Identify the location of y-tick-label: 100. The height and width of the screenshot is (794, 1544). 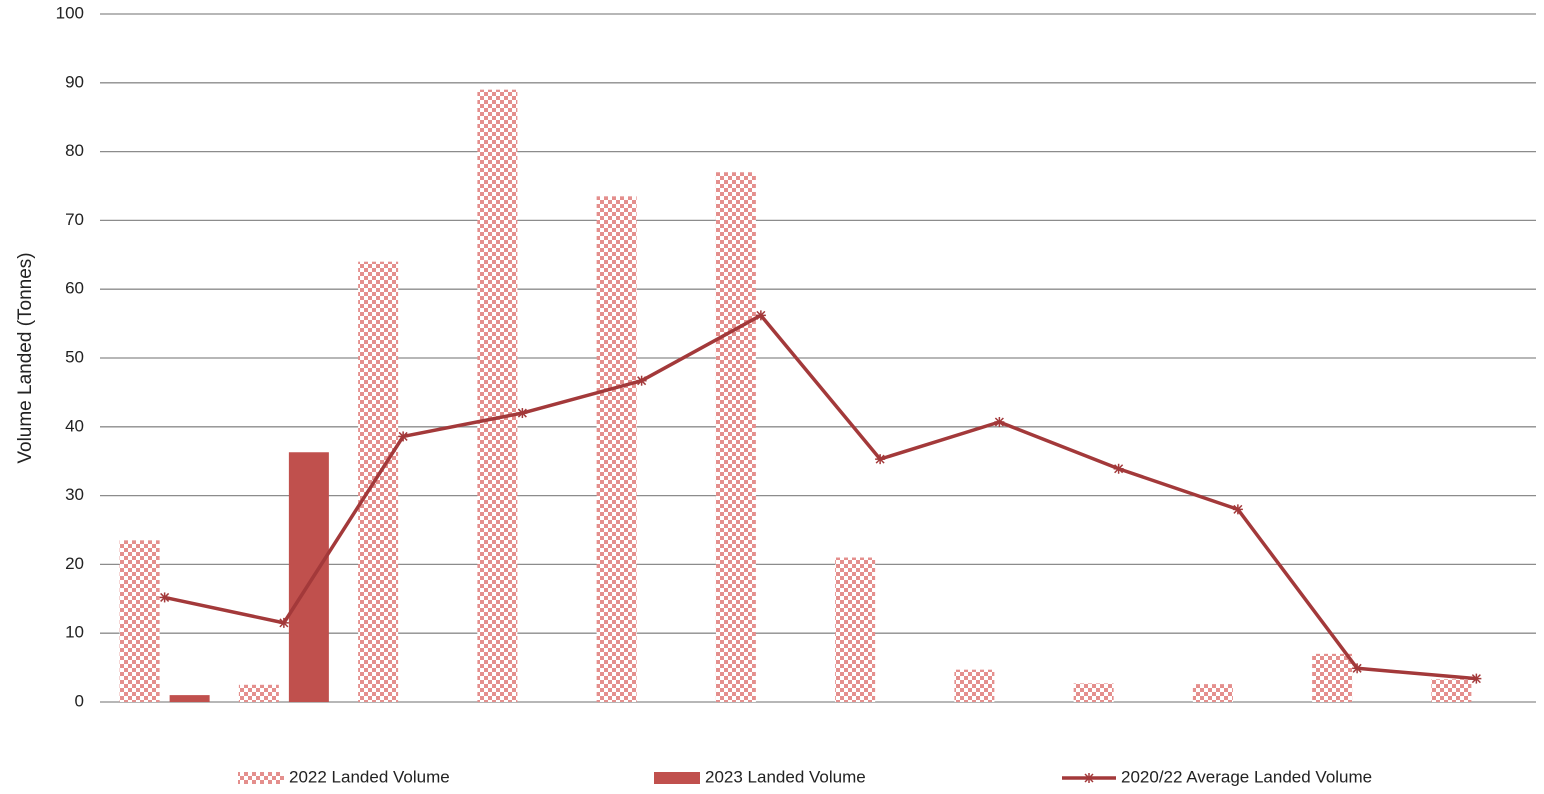
(70, 12).